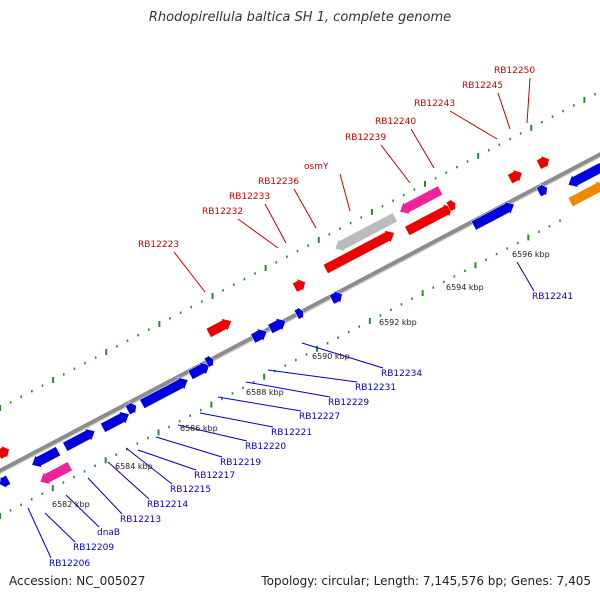 This screenshot has width=600, height=600. I want to click on gene-label-reverse: RB12241, so click(552, 297).